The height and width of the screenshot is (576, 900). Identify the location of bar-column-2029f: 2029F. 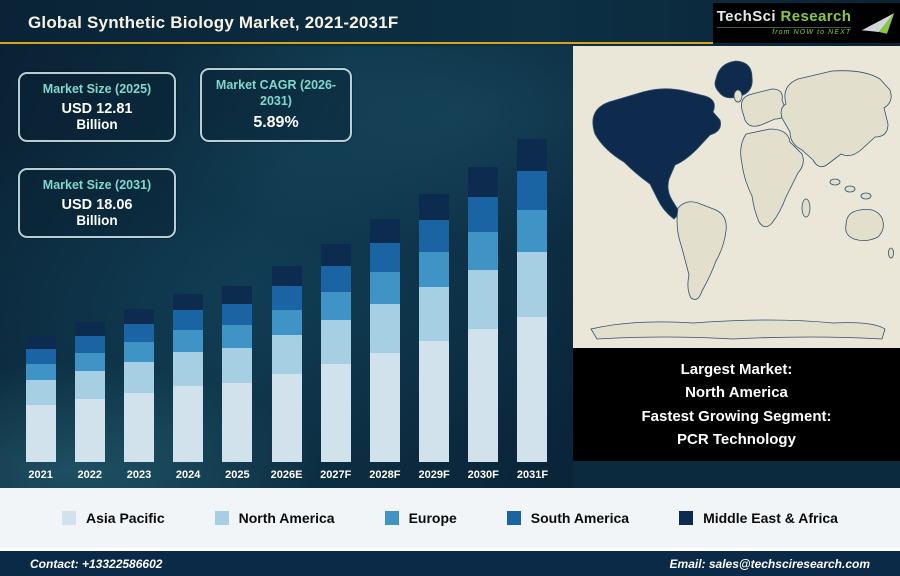
(434, 341).